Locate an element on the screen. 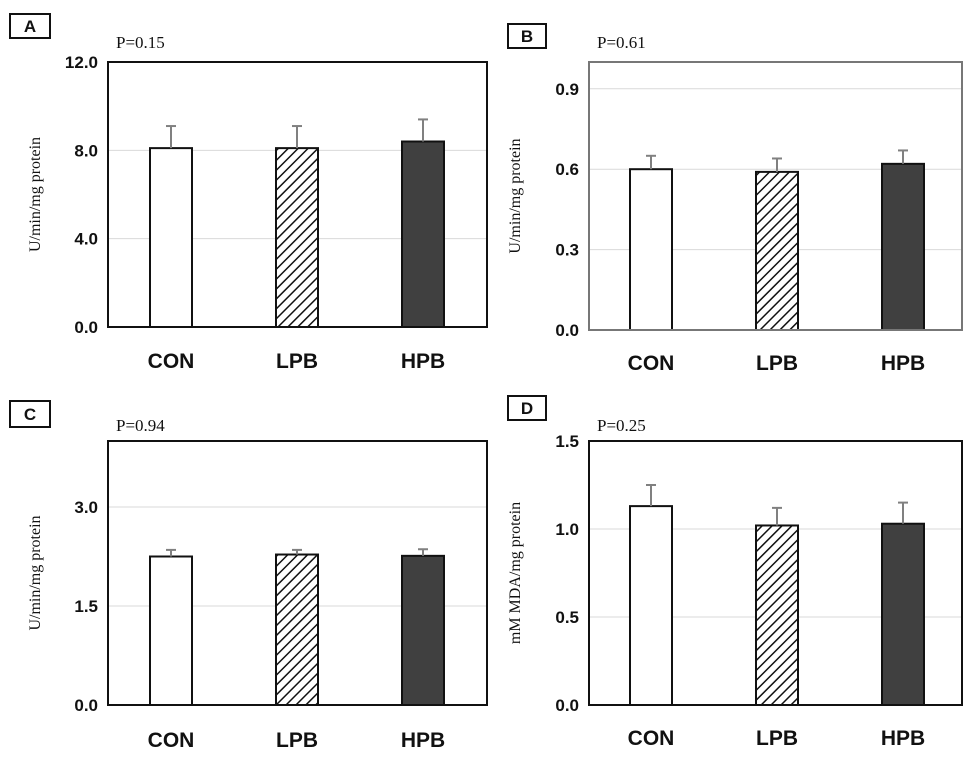 The width and height of the screenshot is (975, 757). p-value-annotation: P=0.61 is located at coordinates (621, 42).